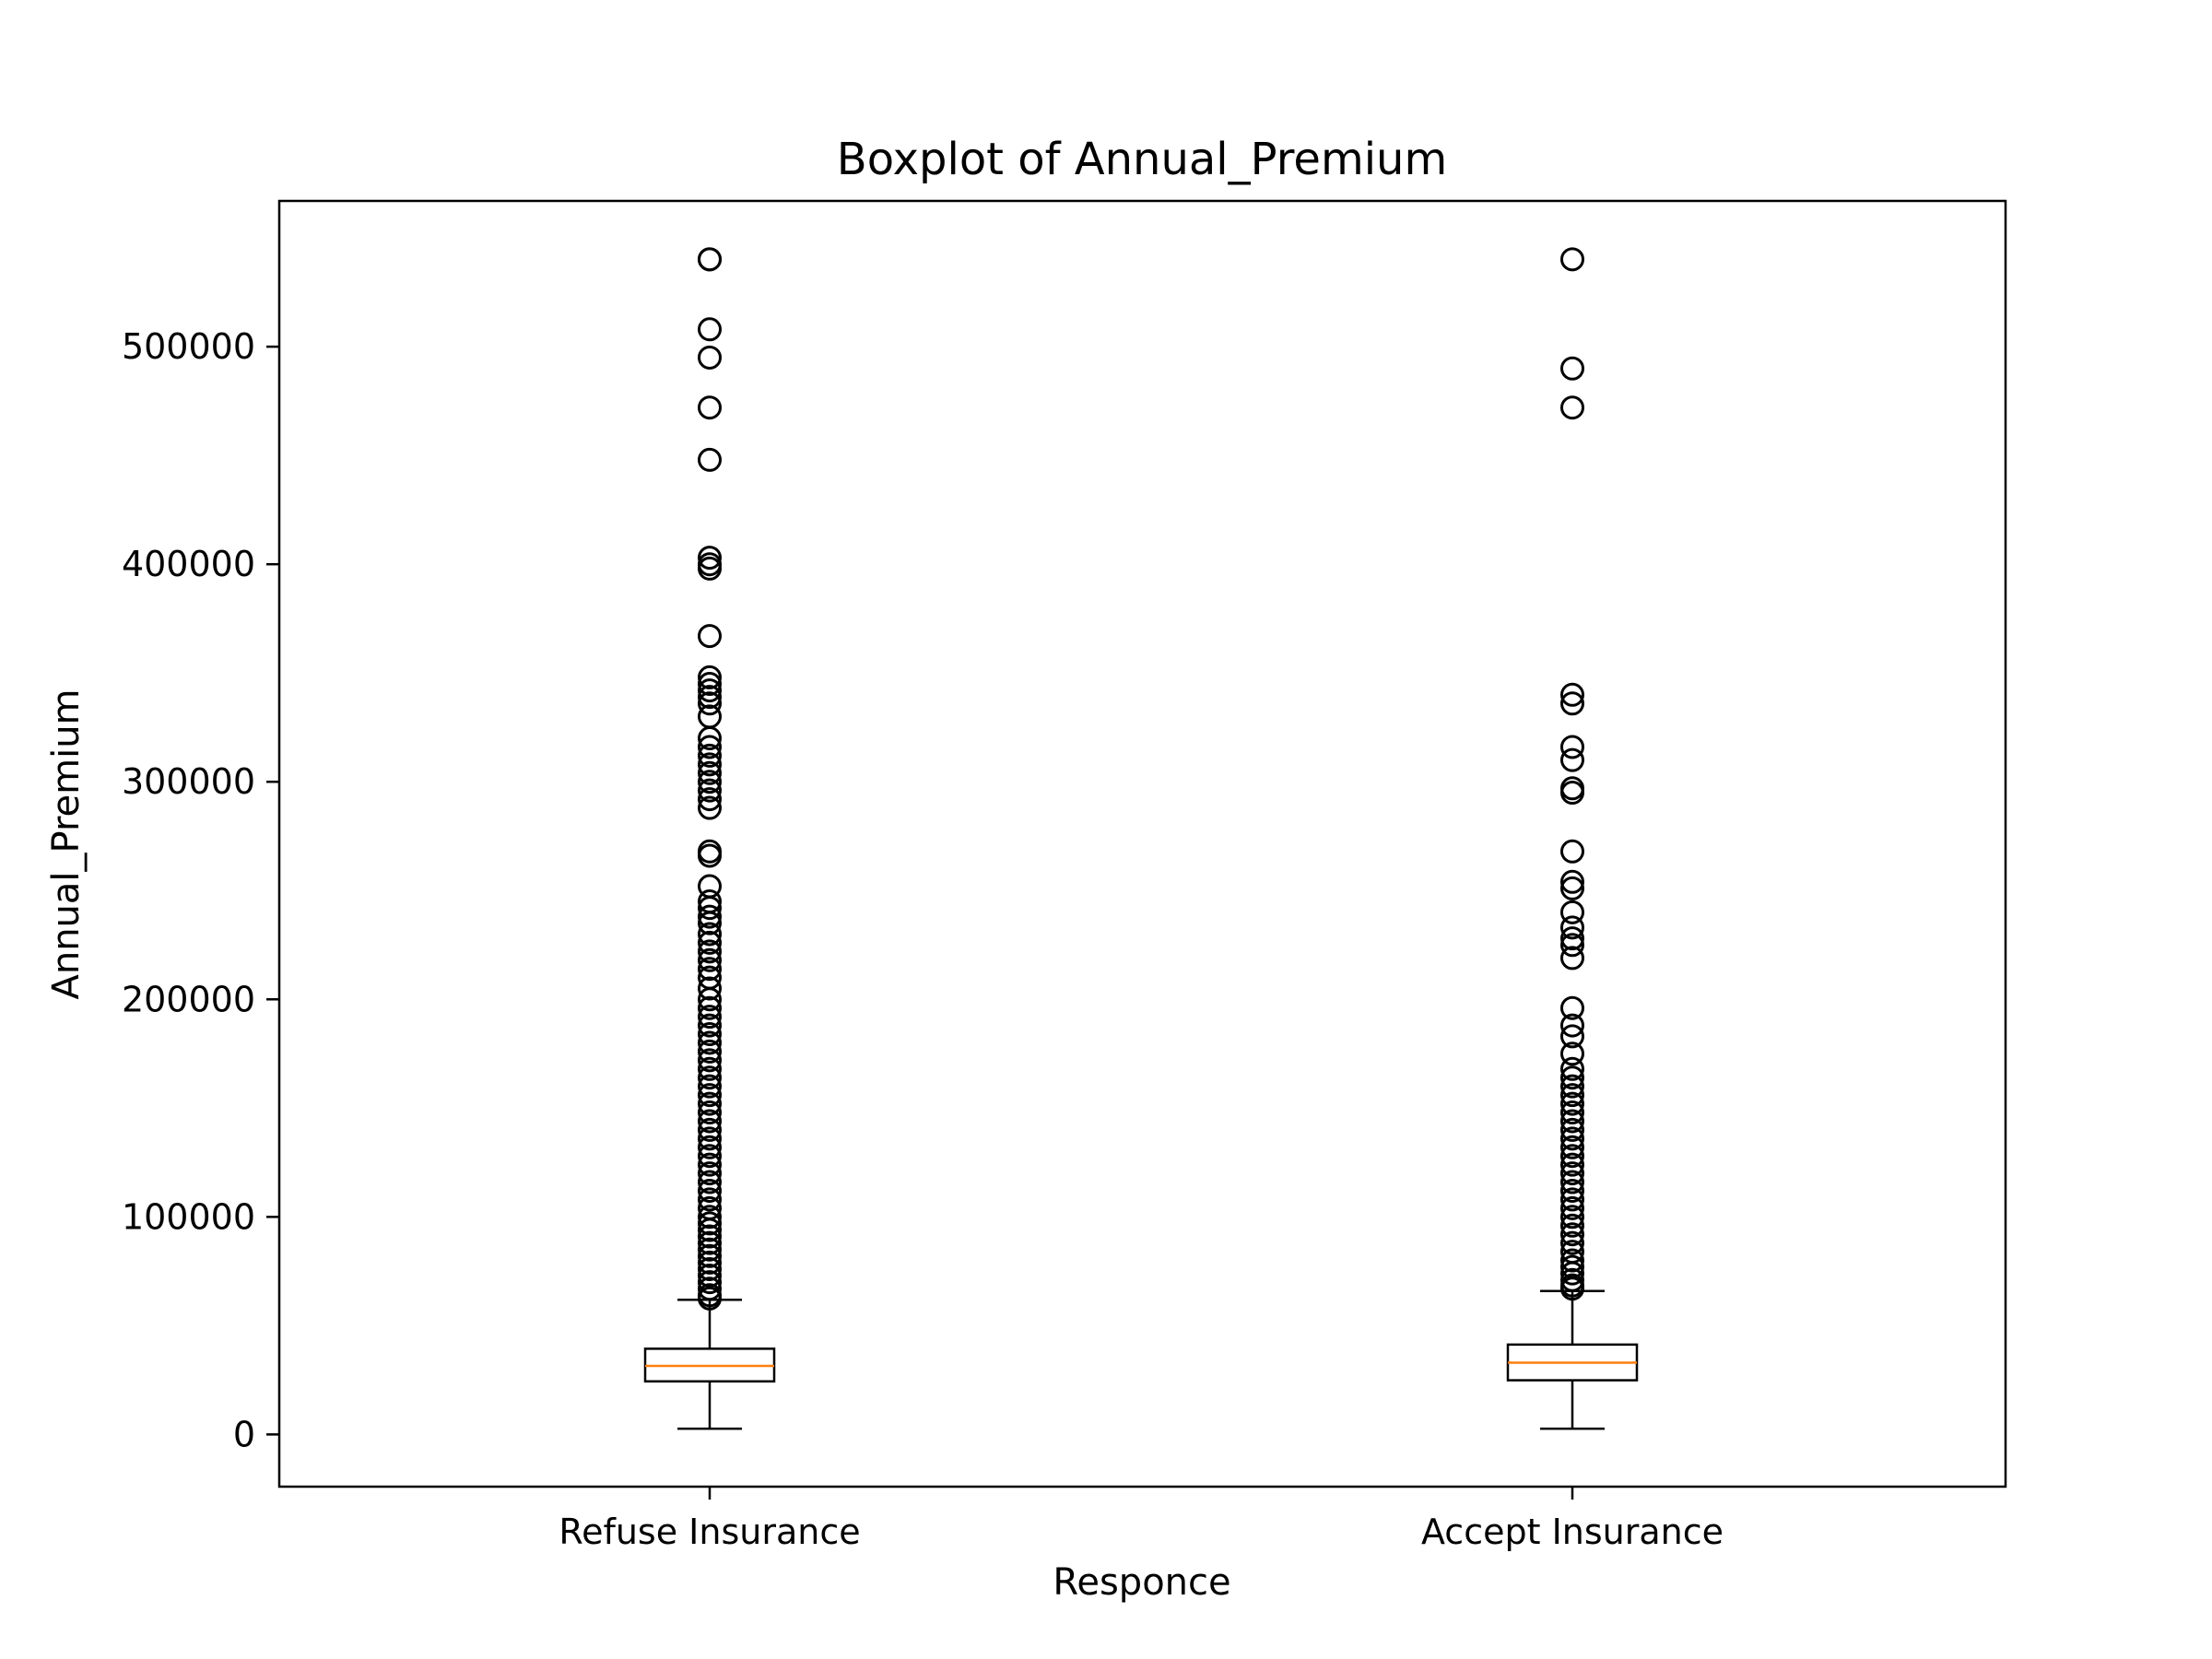 The height and width of the screenshot is (1659, 2212). Describe the element at coordinates (709, 1532) in the screenshot. I see `x-tick-label: Refuse Insurance` at that location.